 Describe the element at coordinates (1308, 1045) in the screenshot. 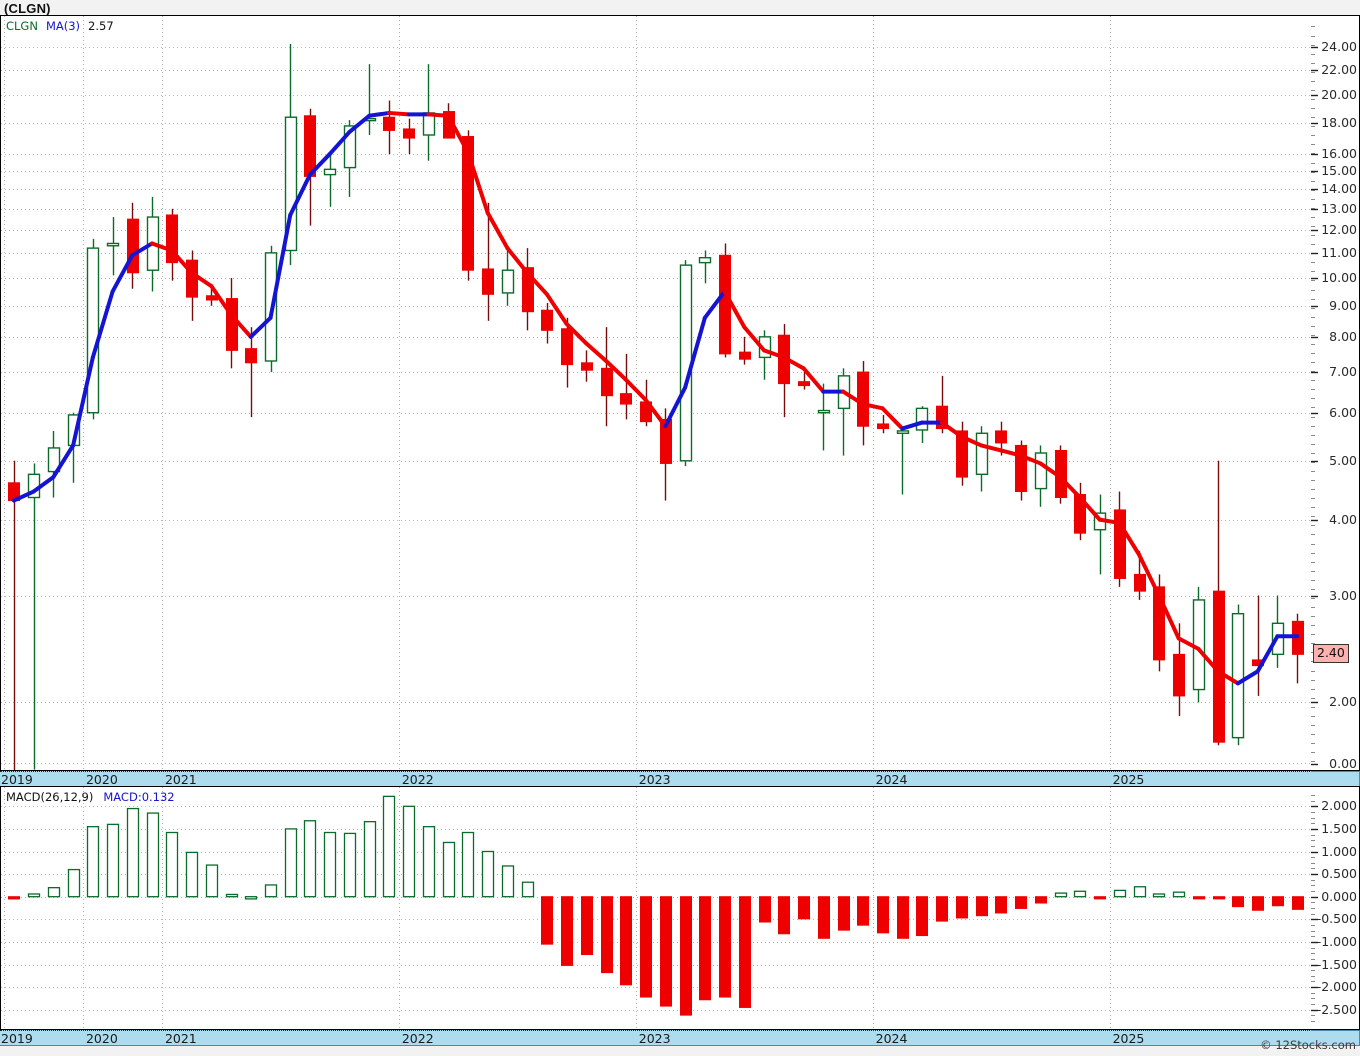

I see `copyright-notice: © 12Stocks.com` at that location.